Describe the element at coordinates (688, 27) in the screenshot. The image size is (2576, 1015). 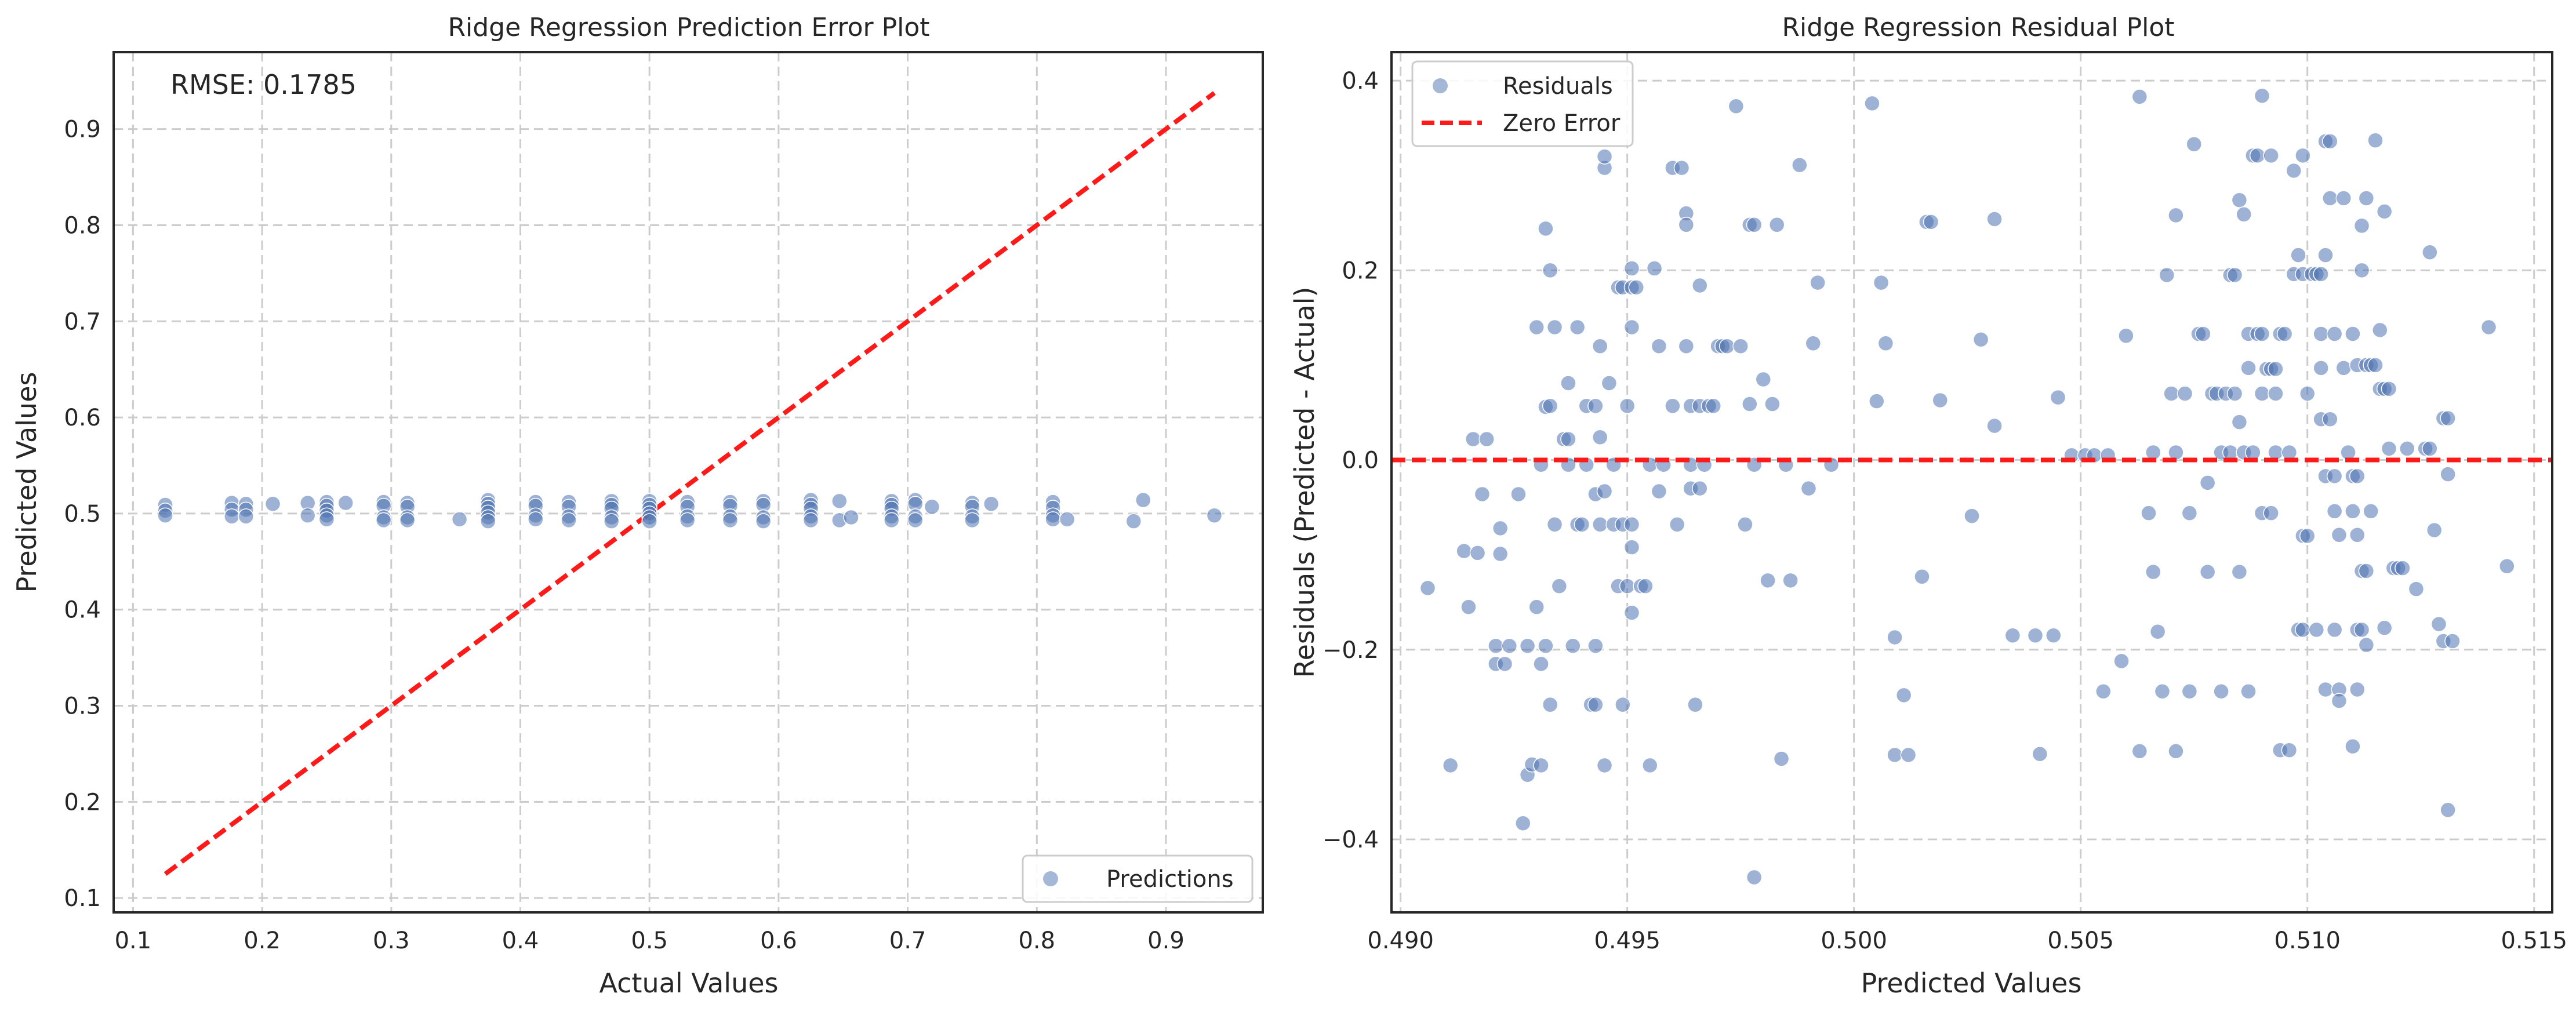
I see `chart-title: Ridge Regression Prediction Error Plot` at that location.